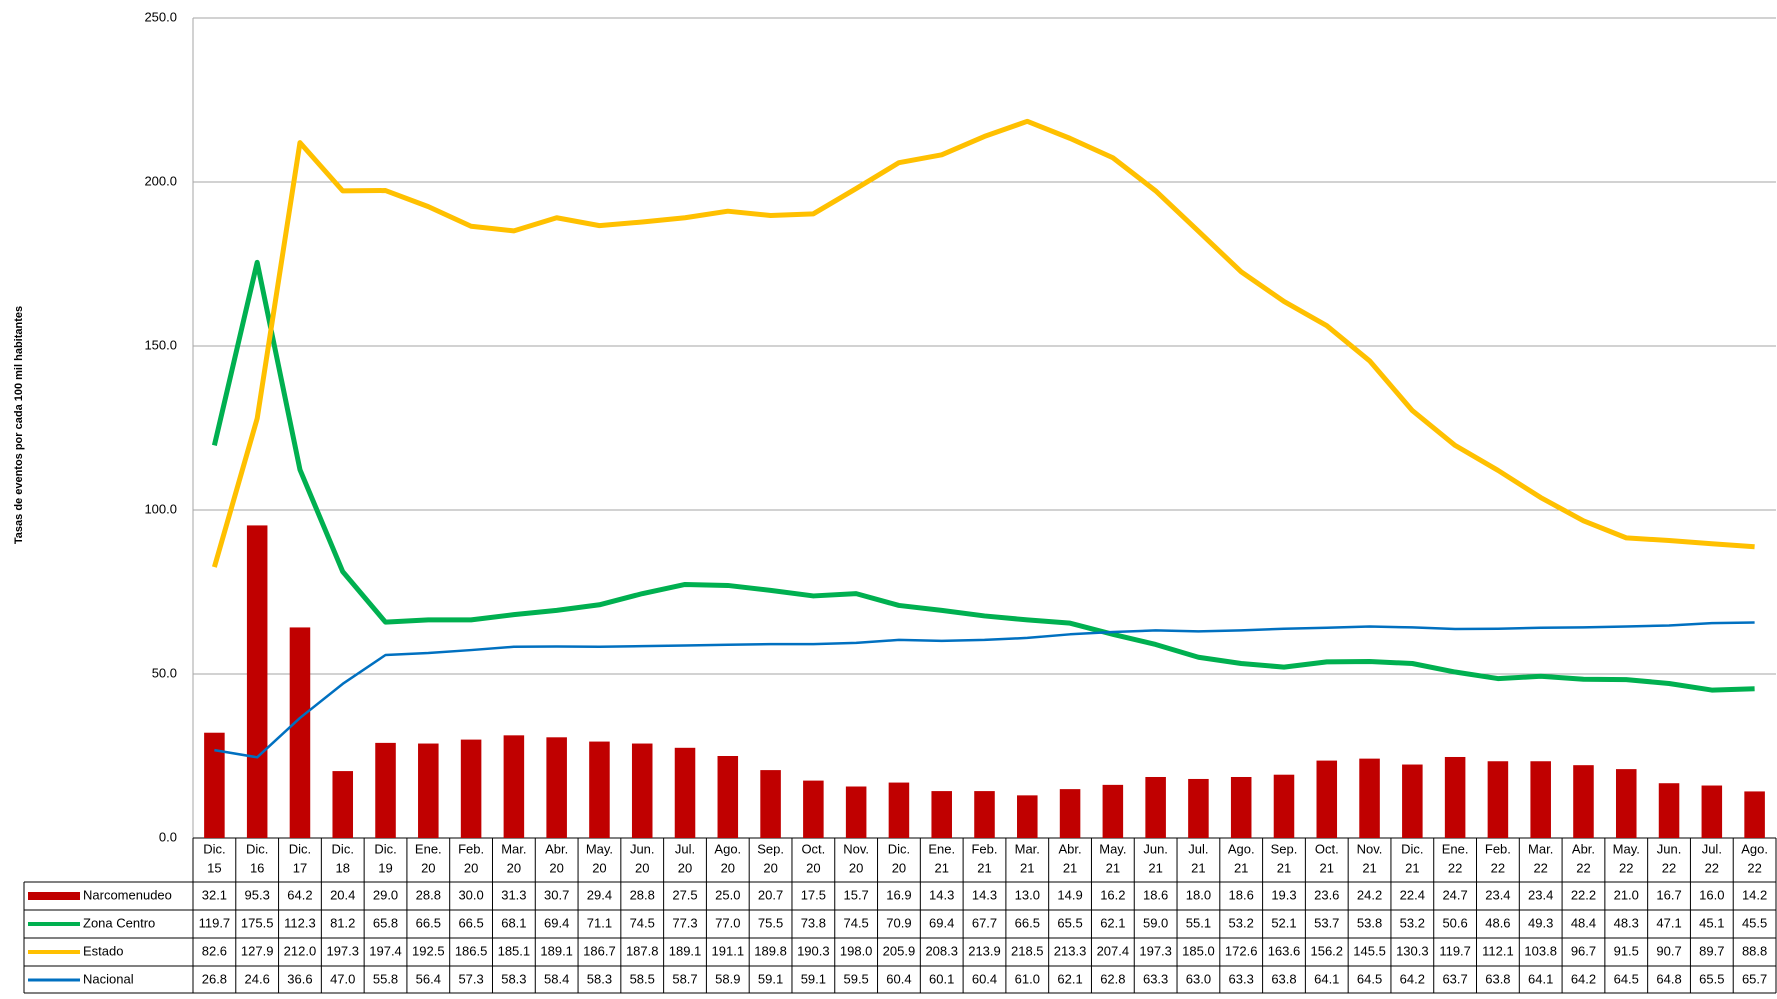 The height and width of the screenshot is (999, 1777). What do you see at coordinates (1326, 950) in the screenshot?
I see `table-value: 156.2` at bounding box center [1326, 950].